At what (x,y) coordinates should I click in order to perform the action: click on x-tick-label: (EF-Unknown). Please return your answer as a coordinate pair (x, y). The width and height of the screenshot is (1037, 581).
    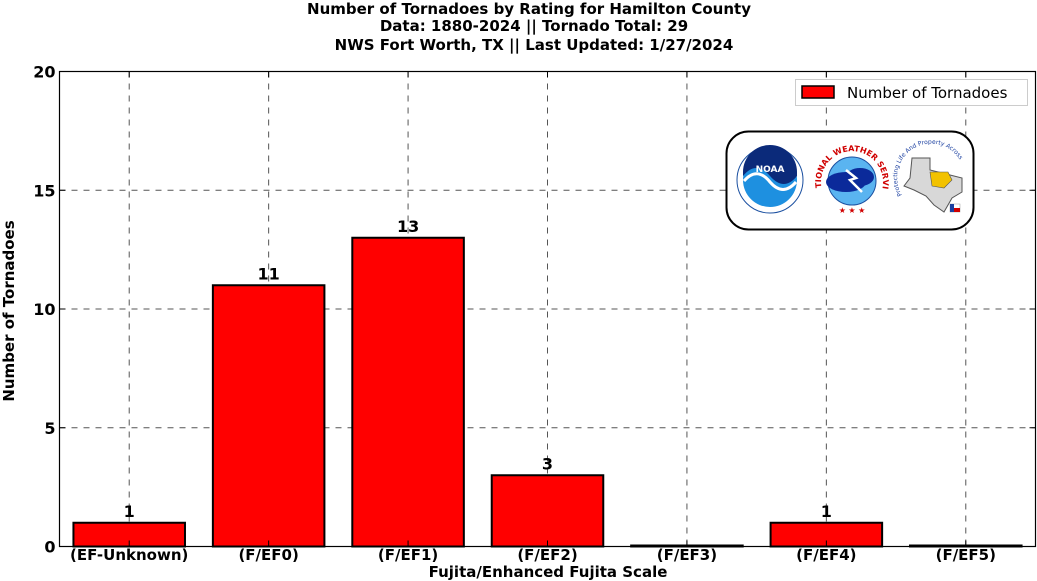
    Looking at the image, I should click on (129, 555).